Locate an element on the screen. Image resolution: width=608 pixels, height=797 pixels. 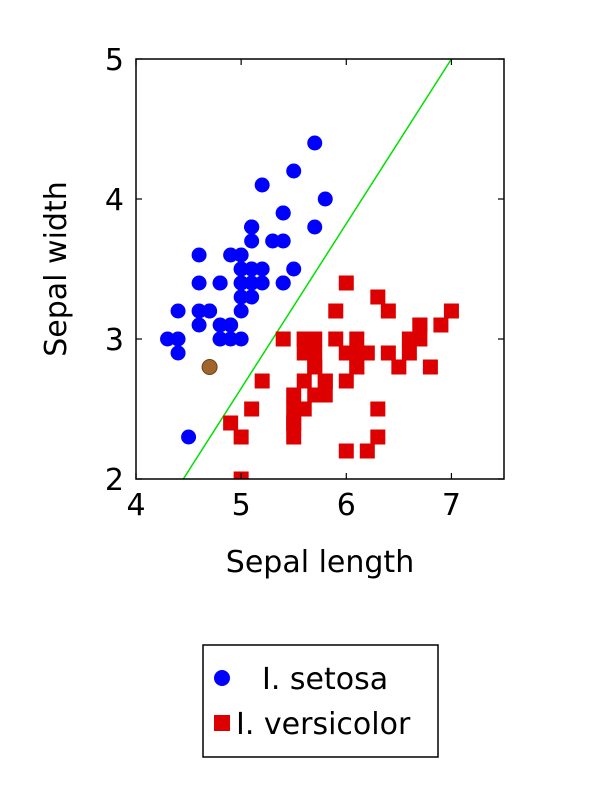
y-tick-label: 2 is located at coordinates (114, 480).